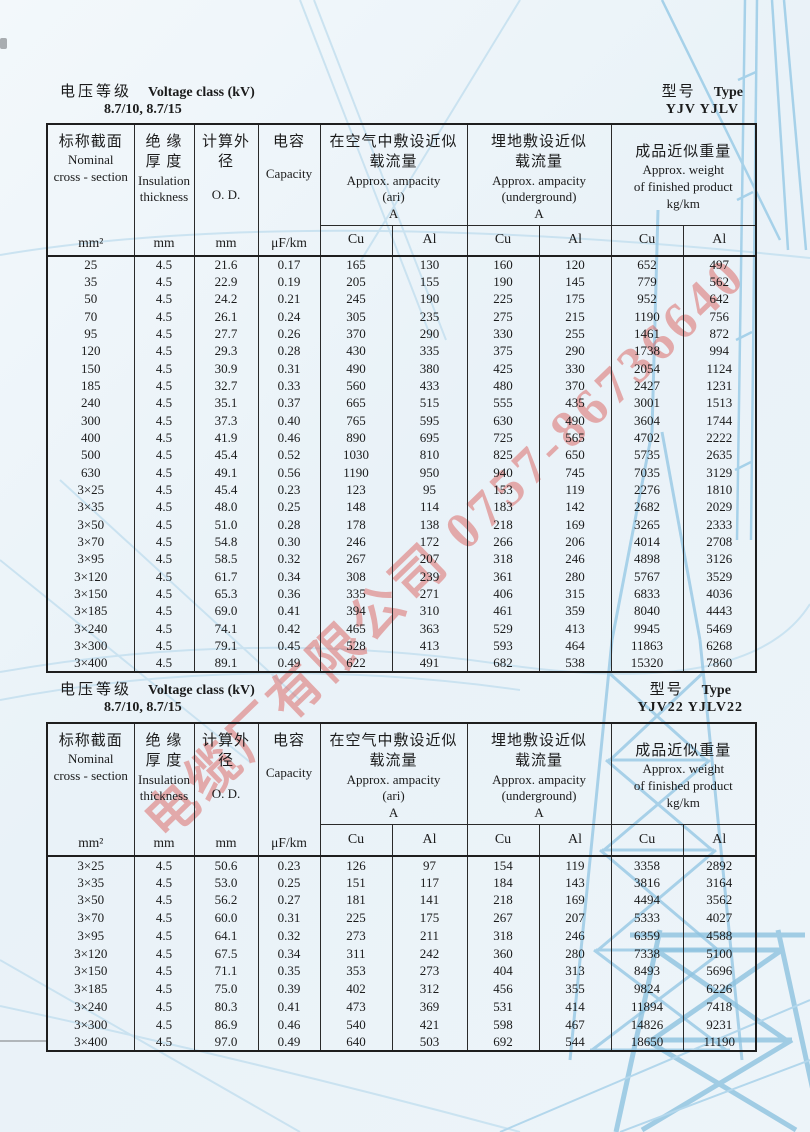  Describe the element at coordinates (575, 1024) in the screenshot. I see `cell-underground-al: 467` at that location.